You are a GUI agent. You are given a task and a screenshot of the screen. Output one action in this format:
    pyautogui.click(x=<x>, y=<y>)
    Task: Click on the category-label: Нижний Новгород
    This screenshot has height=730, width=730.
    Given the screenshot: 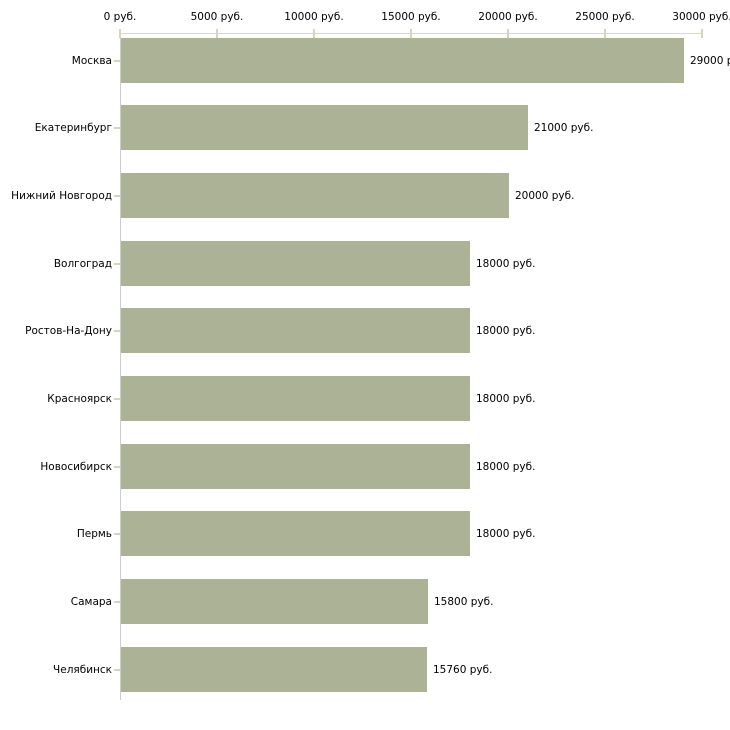 What is the action you would take?
    pyautogui.click(x=61, y=195)
    